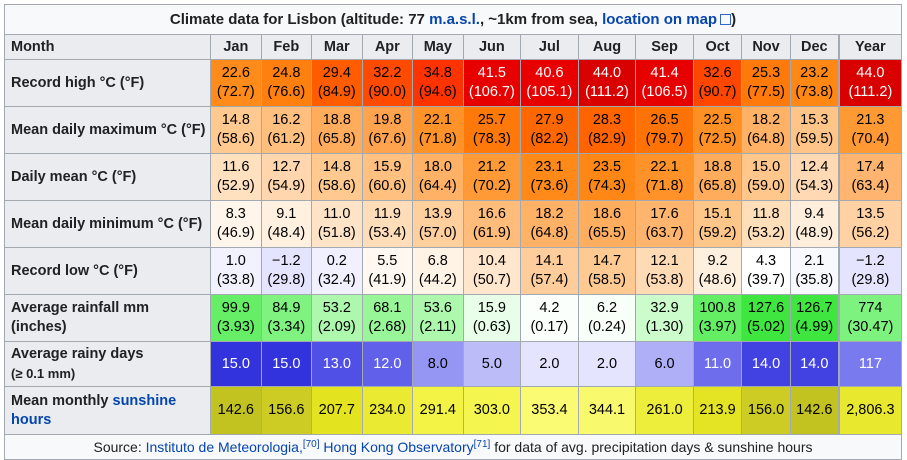 This screenshot has width=907, height=460. Describe the element at coordinates (236, 224) in the screenshot. I see `cell-mean-min-jan: 8.3 (46.9)` at that location.